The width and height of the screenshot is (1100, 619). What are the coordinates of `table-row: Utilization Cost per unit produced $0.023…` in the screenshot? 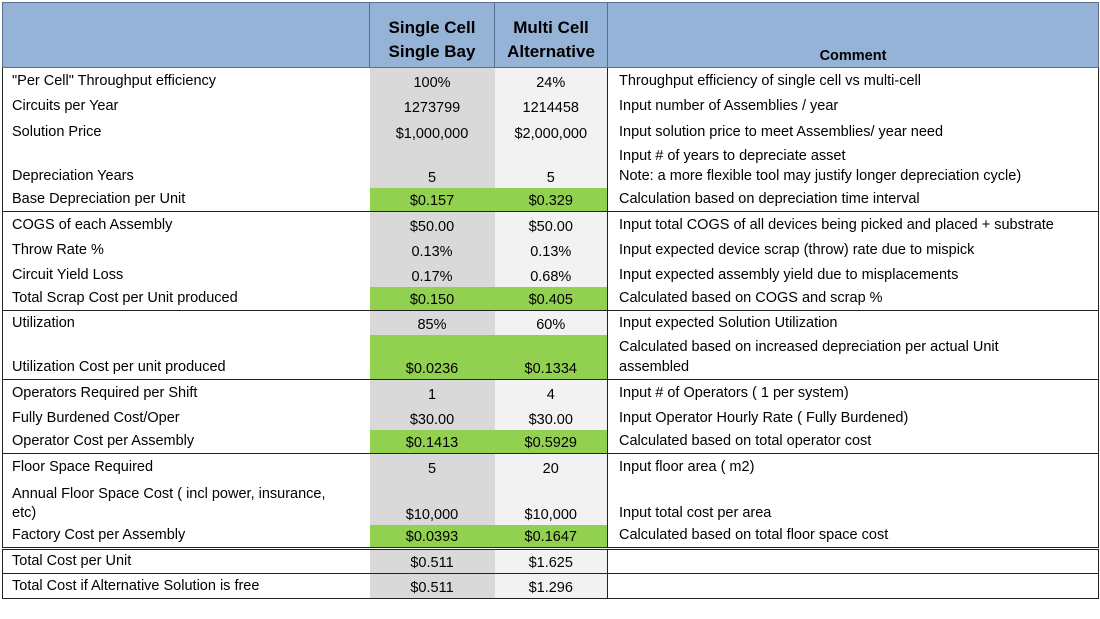 It's located at (550, 357).